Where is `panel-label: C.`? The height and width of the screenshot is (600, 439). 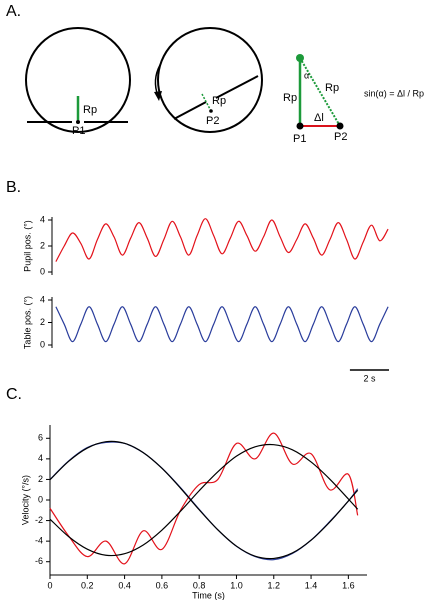
panel-label: C. is located at coordinates (14, 394).